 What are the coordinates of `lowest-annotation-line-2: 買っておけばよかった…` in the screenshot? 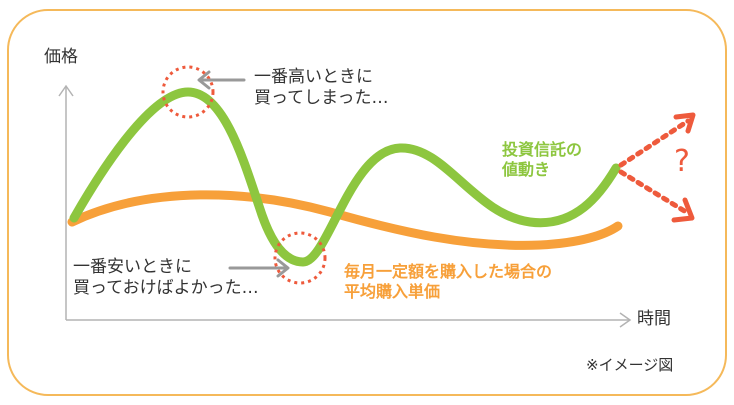 It's located at (166, 288).